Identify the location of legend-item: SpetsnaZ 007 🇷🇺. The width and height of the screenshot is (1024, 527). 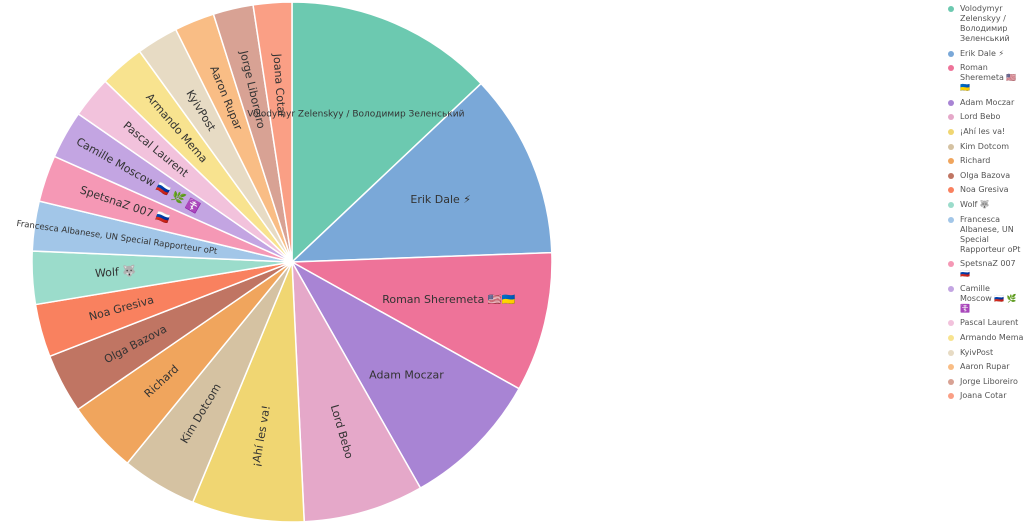
(986, 269).